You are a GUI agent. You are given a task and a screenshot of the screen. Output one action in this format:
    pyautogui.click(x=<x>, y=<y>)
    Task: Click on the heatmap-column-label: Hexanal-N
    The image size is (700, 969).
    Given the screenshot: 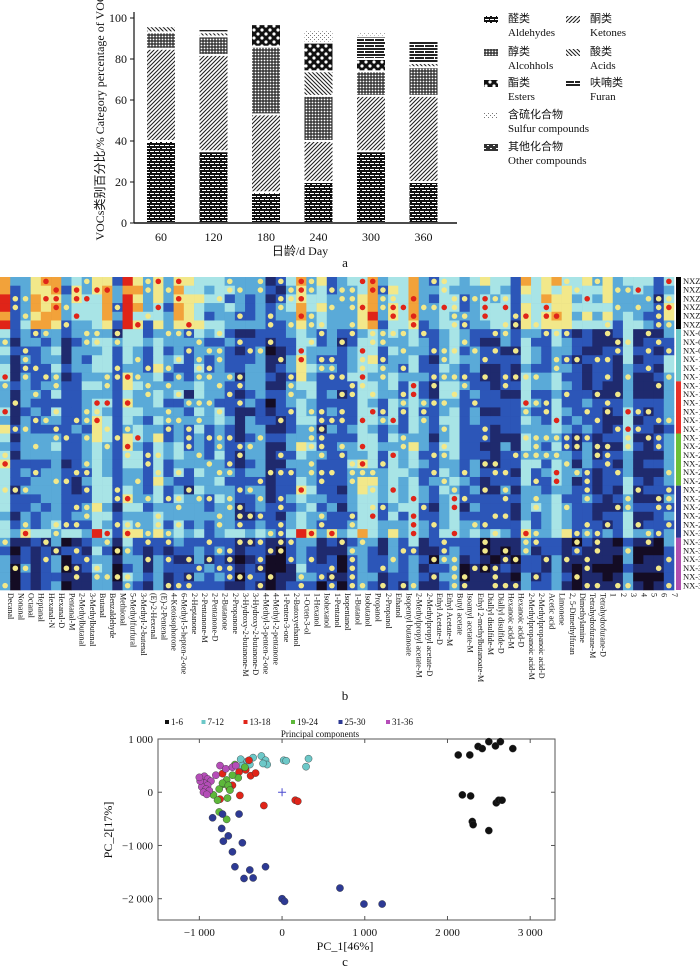 What is the action you would take?
    pyautogui.click(x=51, y=610)
    